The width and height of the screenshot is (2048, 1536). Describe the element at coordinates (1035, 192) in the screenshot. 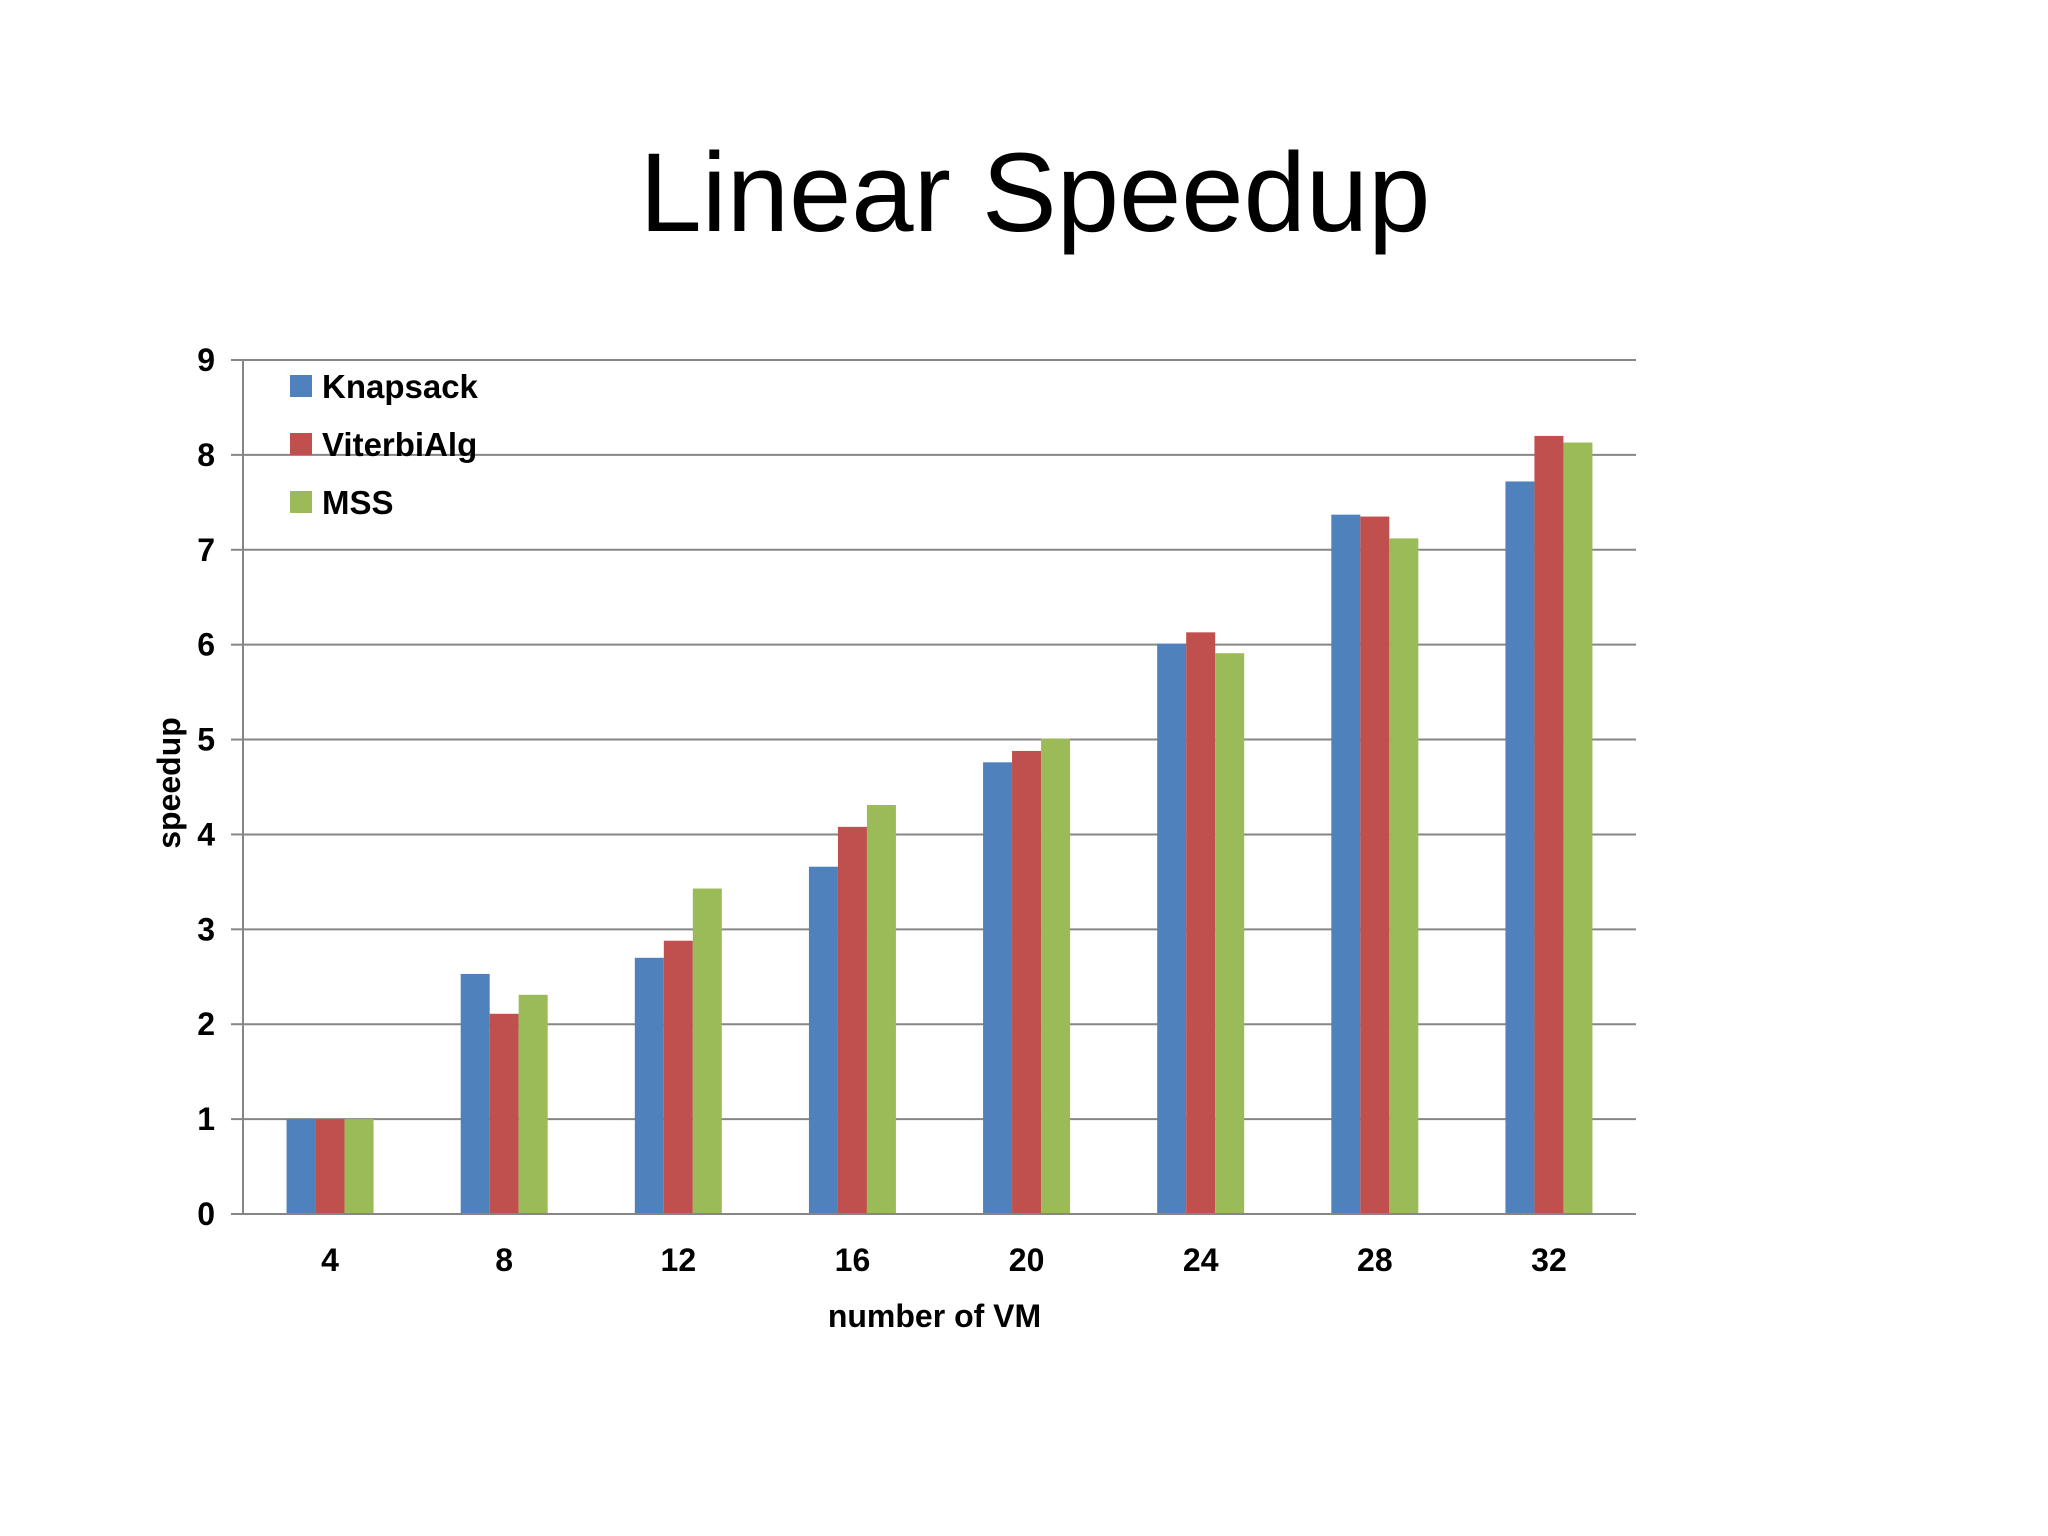

I see `slide-title: Linear Speedup` at that location.